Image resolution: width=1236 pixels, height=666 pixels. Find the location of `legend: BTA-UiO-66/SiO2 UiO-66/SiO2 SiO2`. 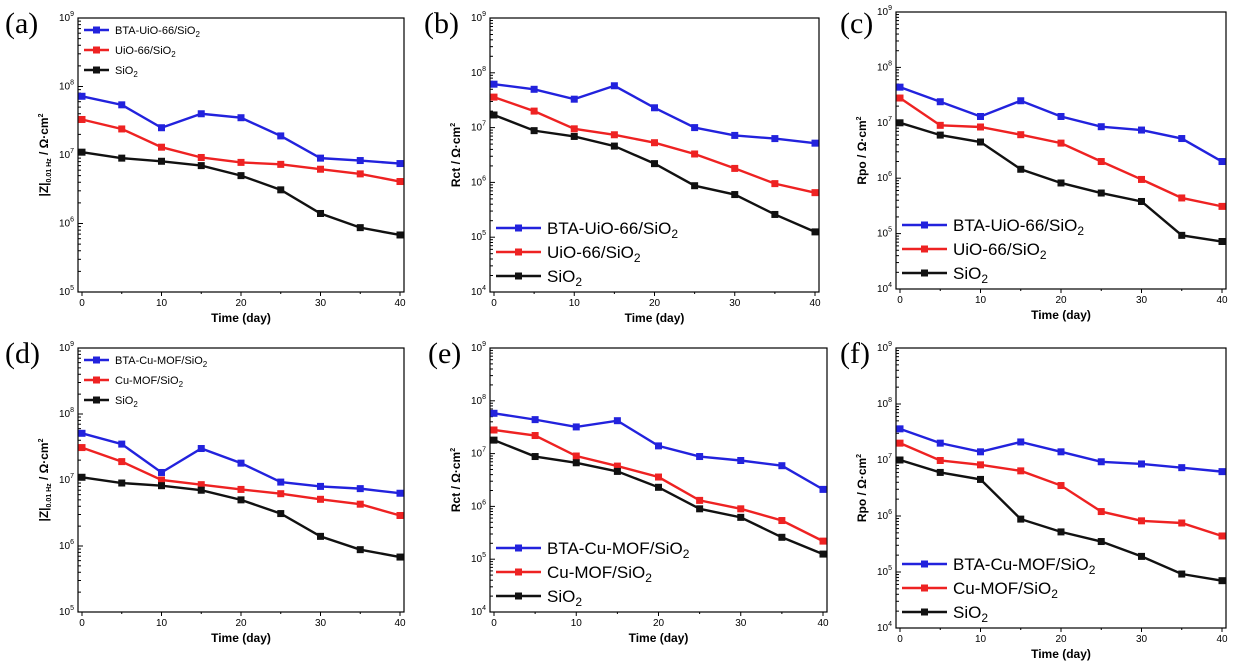

legend: BTA-UiO-66/SiO2 UiO-66/SiO2 SiO2 is located at coordinates (142, 52).